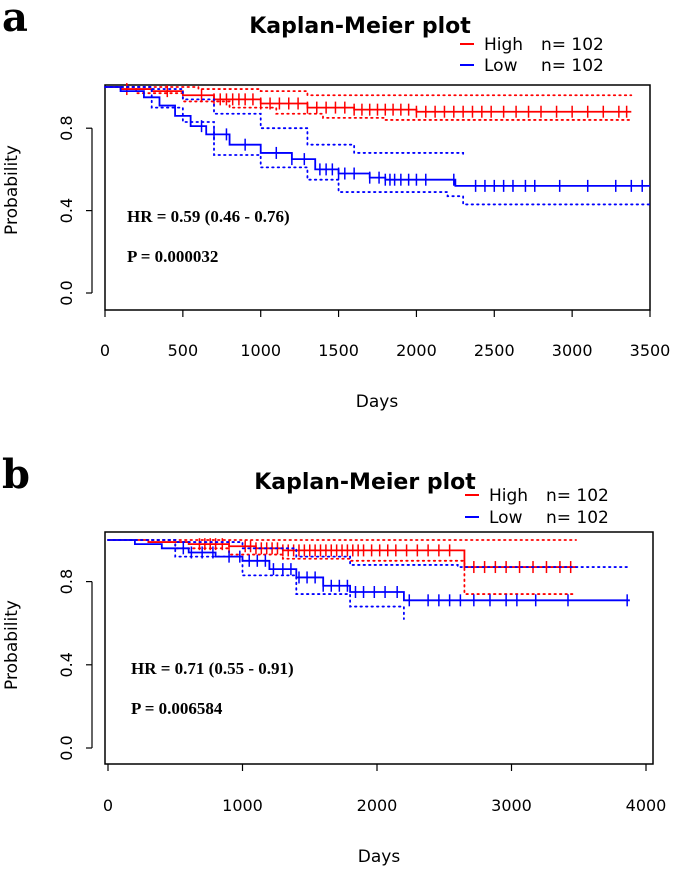 This screenshot has width=675, height=869. Describe the element at coordinates (172, 256) in the screenshot. I see `p-value-text: P = 0.000032` at that location.